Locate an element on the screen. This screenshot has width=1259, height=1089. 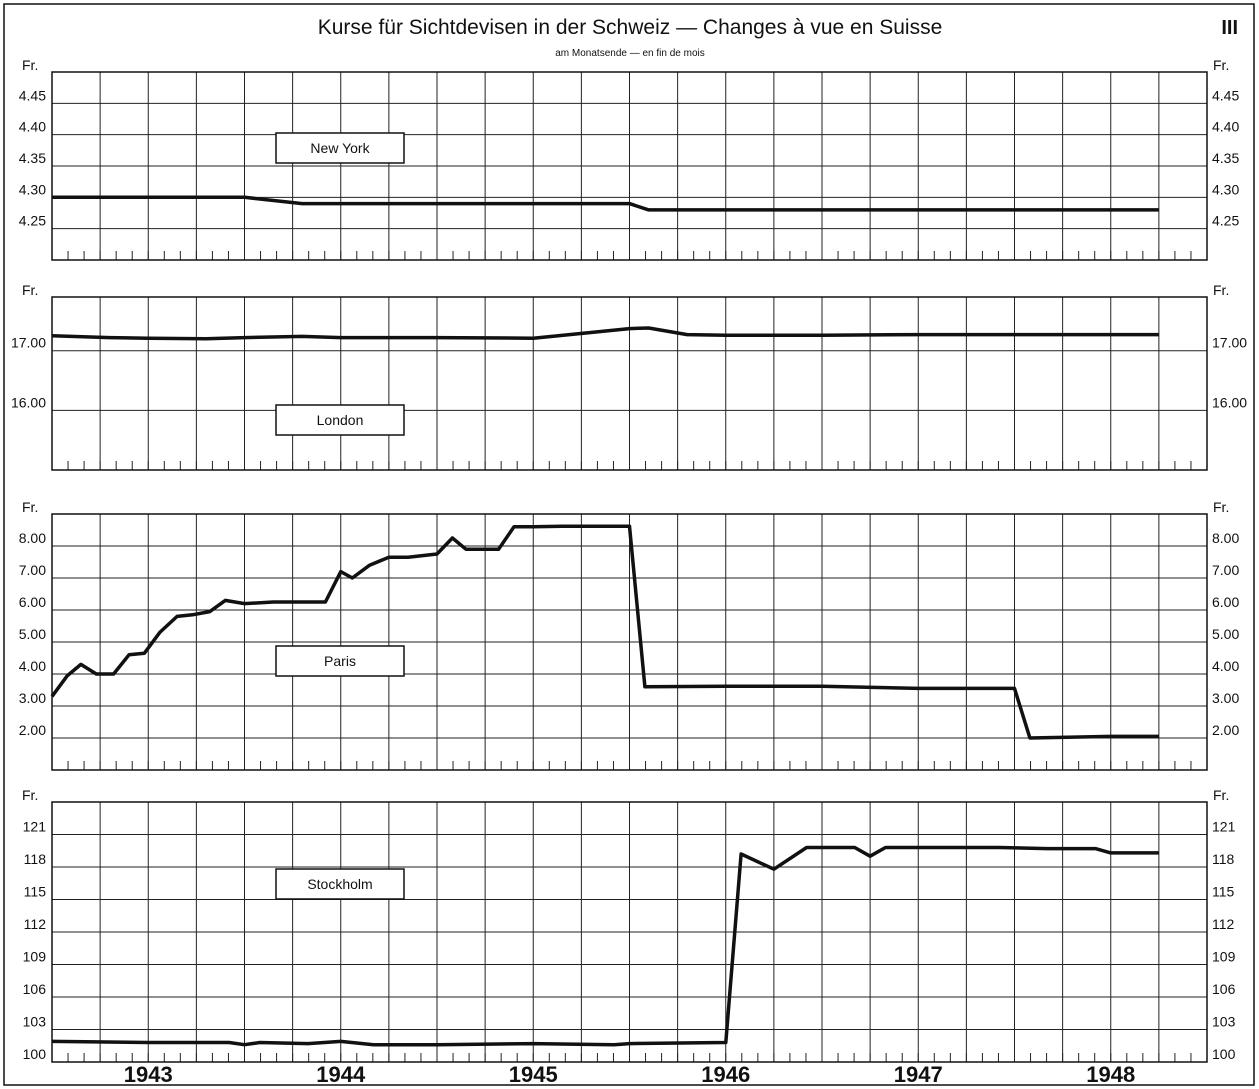
y-tick-label-right: 17.00 is located at coordinates (1229, 343).